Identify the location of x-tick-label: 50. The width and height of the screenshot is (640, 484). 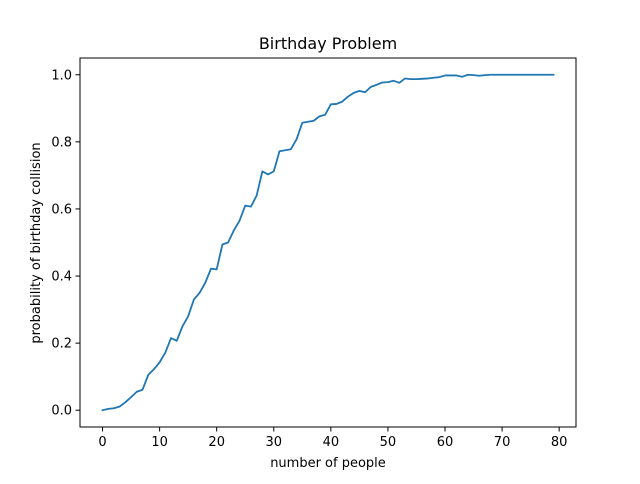
(388, 442).